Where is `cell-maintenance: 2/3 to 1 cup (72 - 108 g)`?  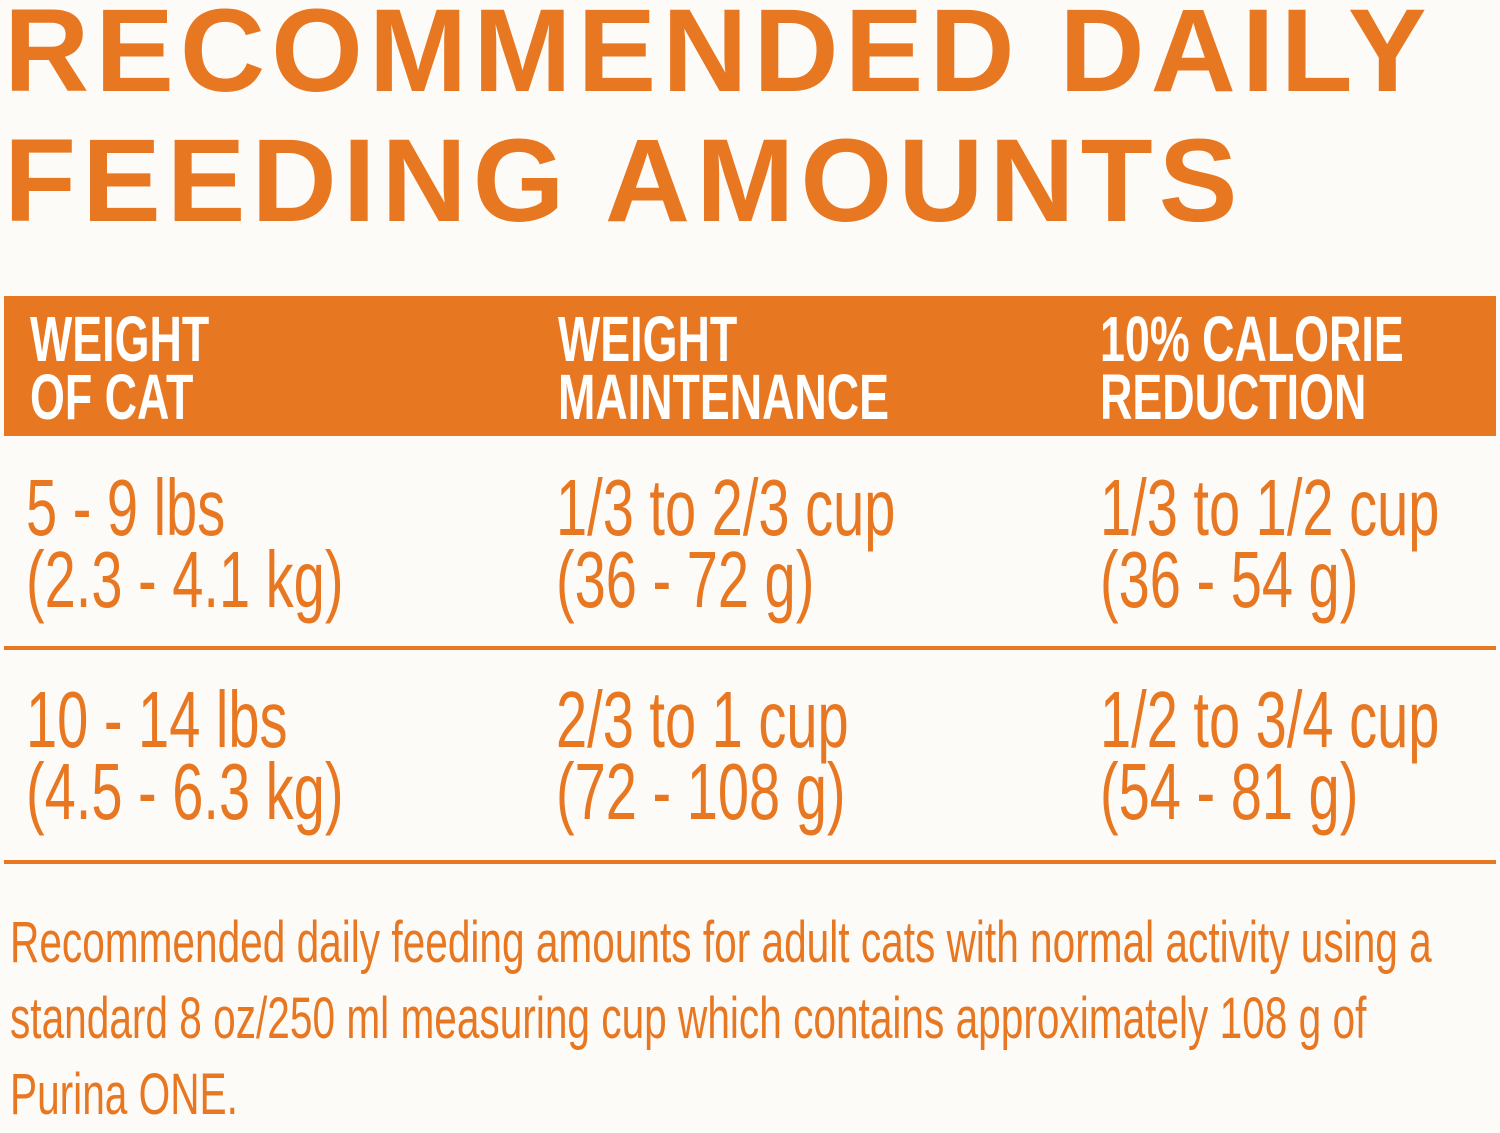 cell-maintenance: 2/3 to 1 cup (72 - 108 g) is located at coordinates (702, 755).